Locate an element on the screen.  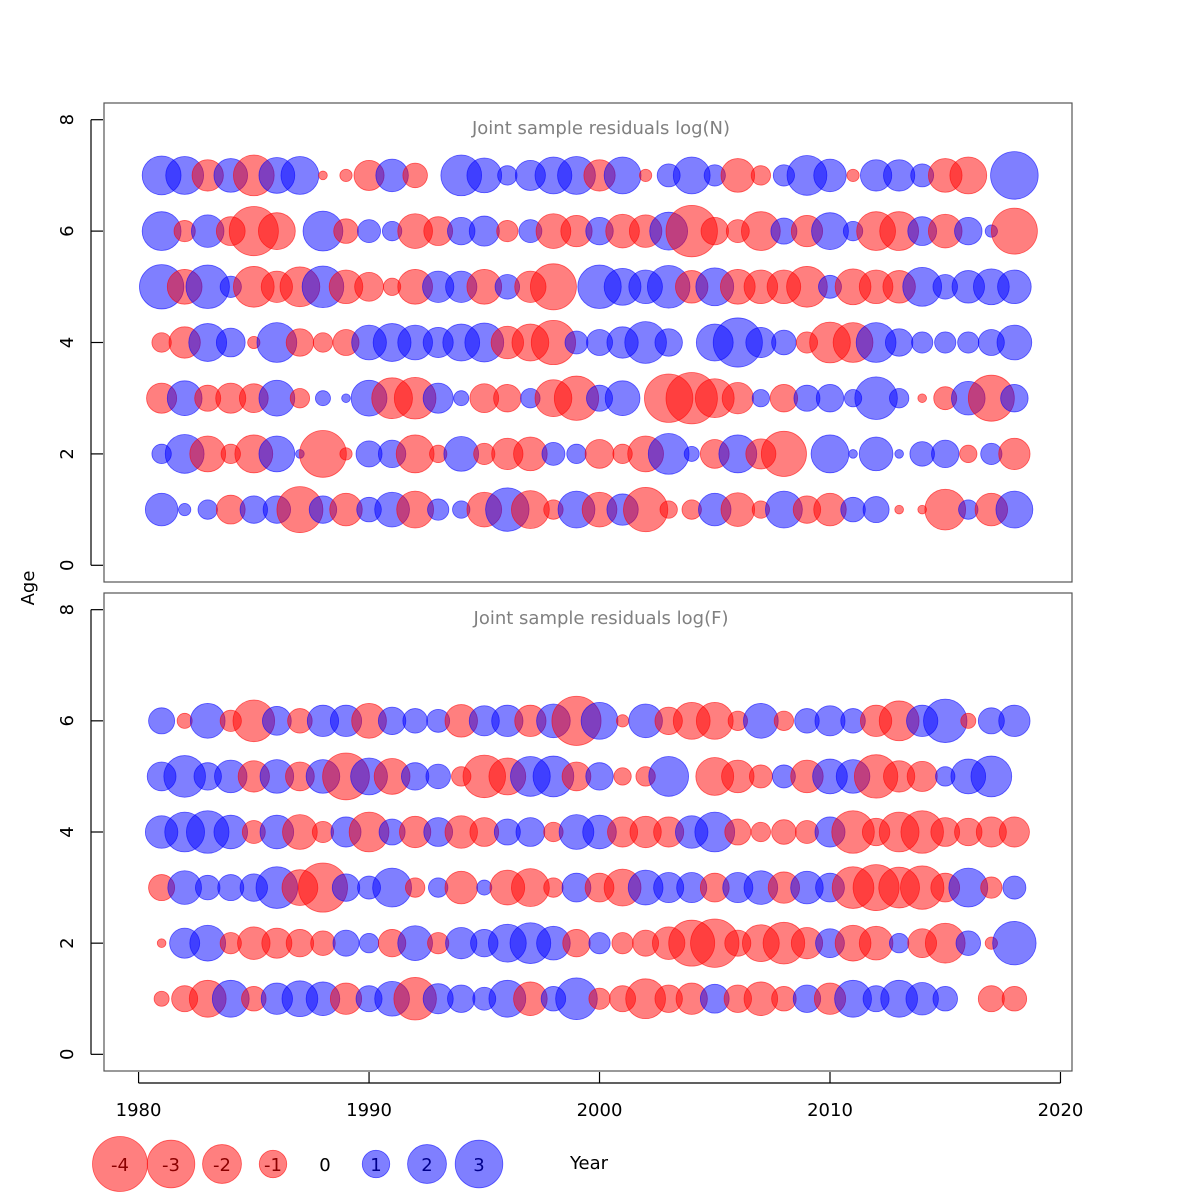
legend-label: -2 is located at coordinates (222, 1165).